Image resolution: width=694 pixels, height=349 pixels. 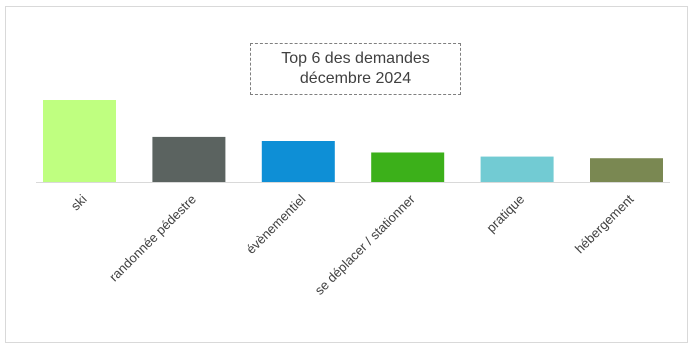 What do you see at coordinates (365, 244) in the screenshot?
I see `x-tick-label-4: se déplacer / stationner` at bounding box center [365, 244].